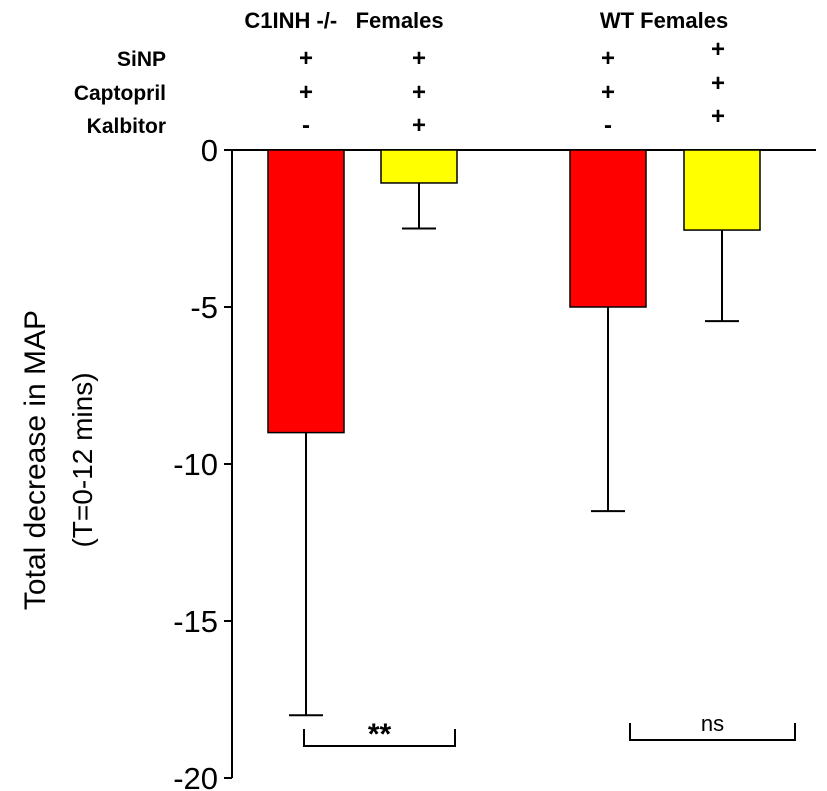  Describe the element at coordinates (82, 459) in the screenshot. I see `y-axis-label-line2: (T=0-12 mins)` at that location.